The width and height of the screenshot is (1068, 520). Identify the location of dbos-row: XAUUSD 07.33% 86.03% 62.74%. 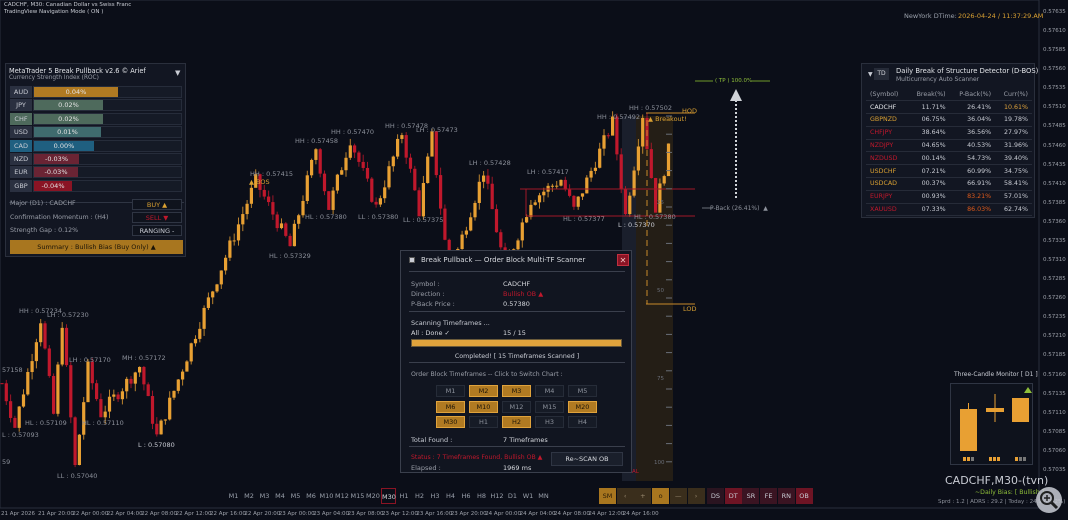
(949, 210).